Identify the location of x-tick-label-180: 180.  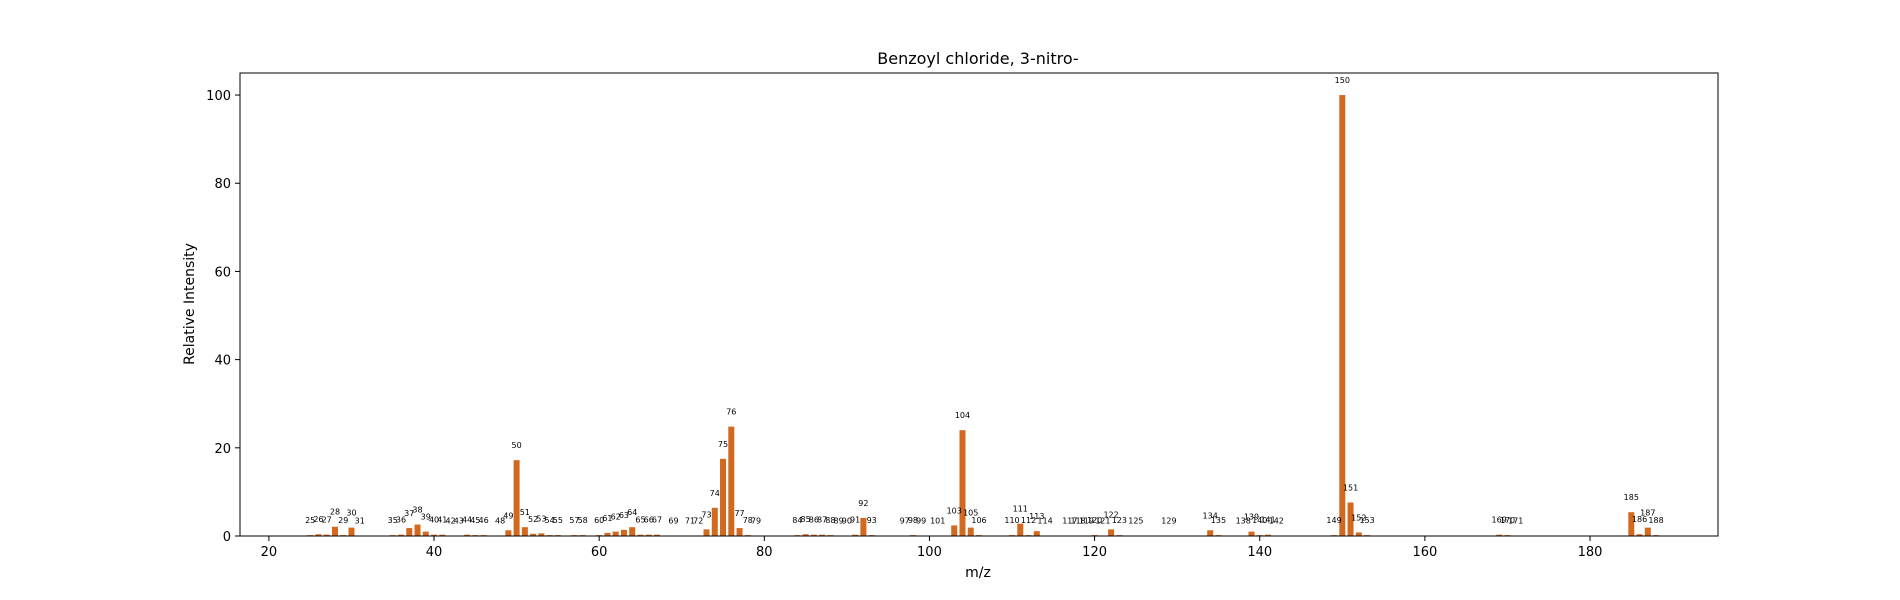
(1590, 552).